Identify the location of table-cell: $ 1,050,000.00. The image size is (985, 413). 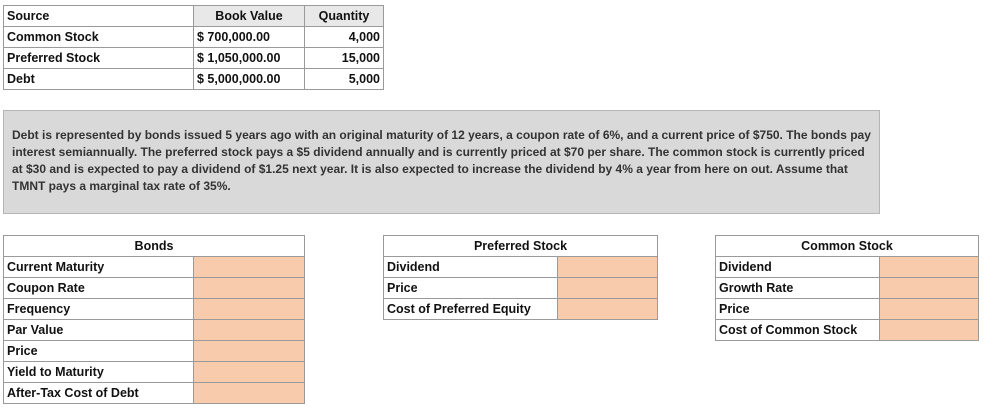
(249, 58).